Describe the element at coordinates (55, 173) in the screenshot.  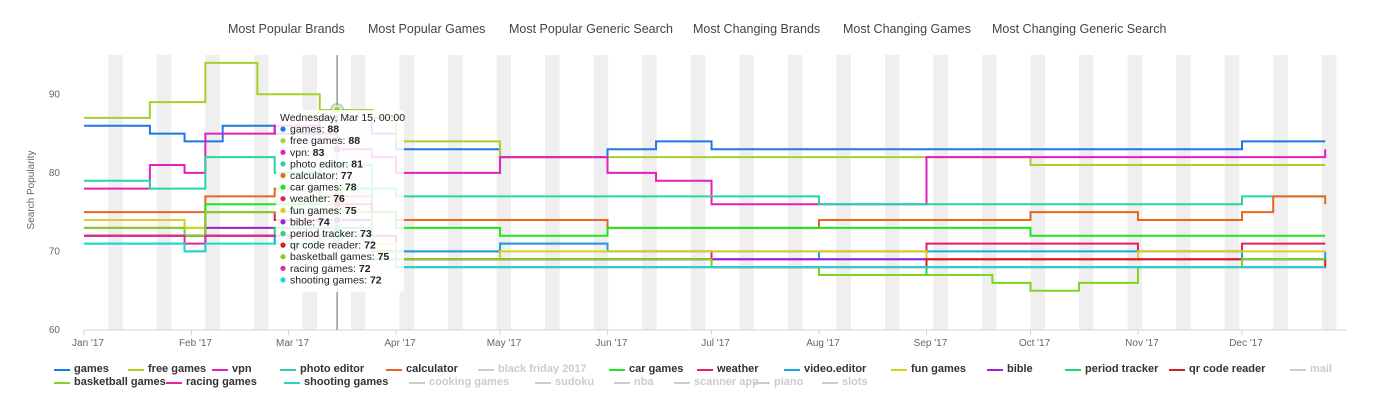
I see `y-tick-label: 80` at that location.